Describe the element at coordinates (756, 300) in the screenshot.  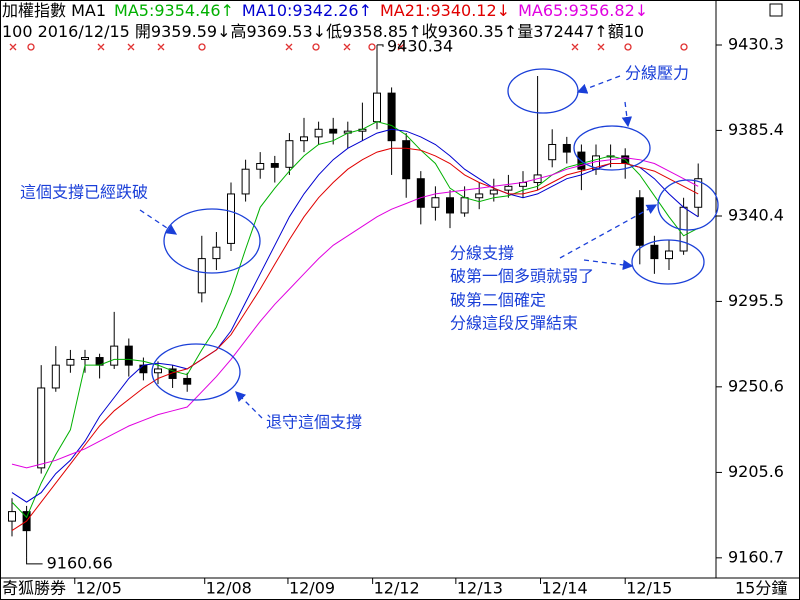
I see `y-tick-label: 9295.5` at that location.